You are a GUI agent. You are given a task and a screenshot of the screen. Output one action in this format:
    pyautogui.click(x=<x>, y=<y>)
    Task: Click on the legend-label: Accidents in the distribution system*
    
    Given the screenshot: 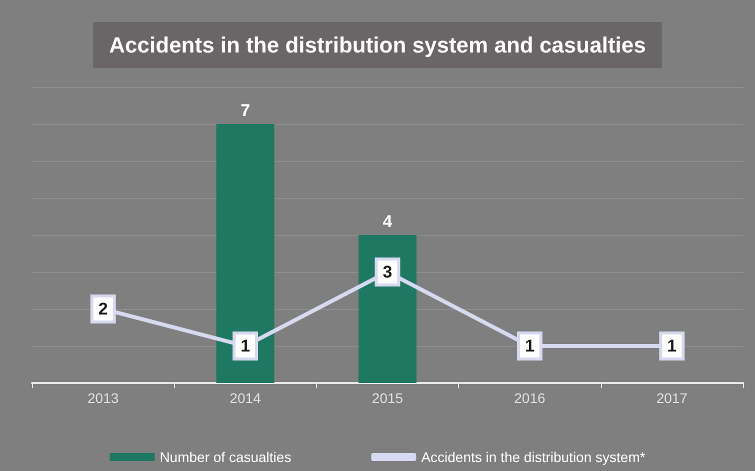 What is the action you would take?
    pyautogui.click(x=533, y=457)
    